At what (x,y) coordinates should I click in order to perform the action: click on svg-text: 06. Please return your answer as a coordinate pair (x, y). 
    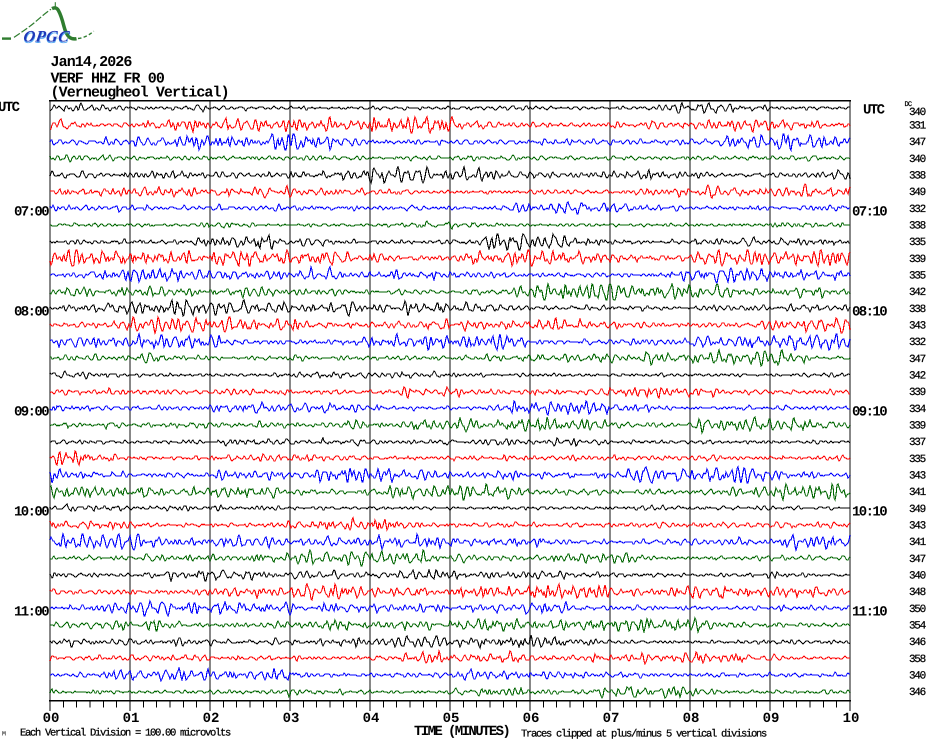
    Looking at the image, I should click on (531, 719).